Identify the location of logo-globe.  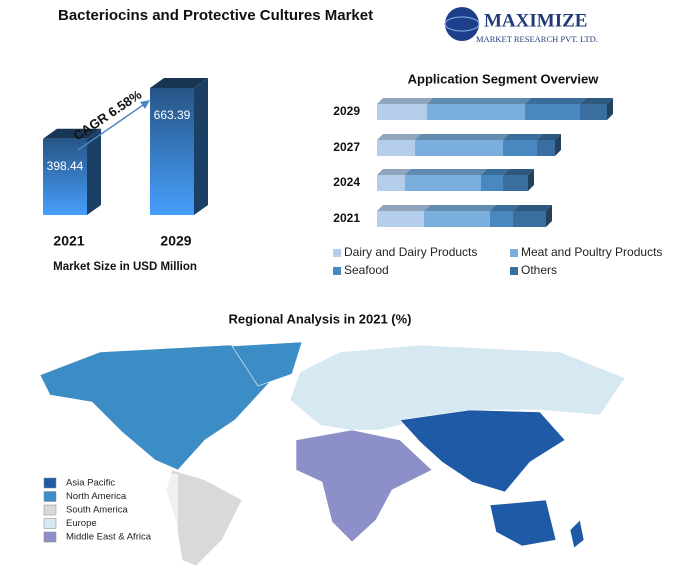
(462, 24).